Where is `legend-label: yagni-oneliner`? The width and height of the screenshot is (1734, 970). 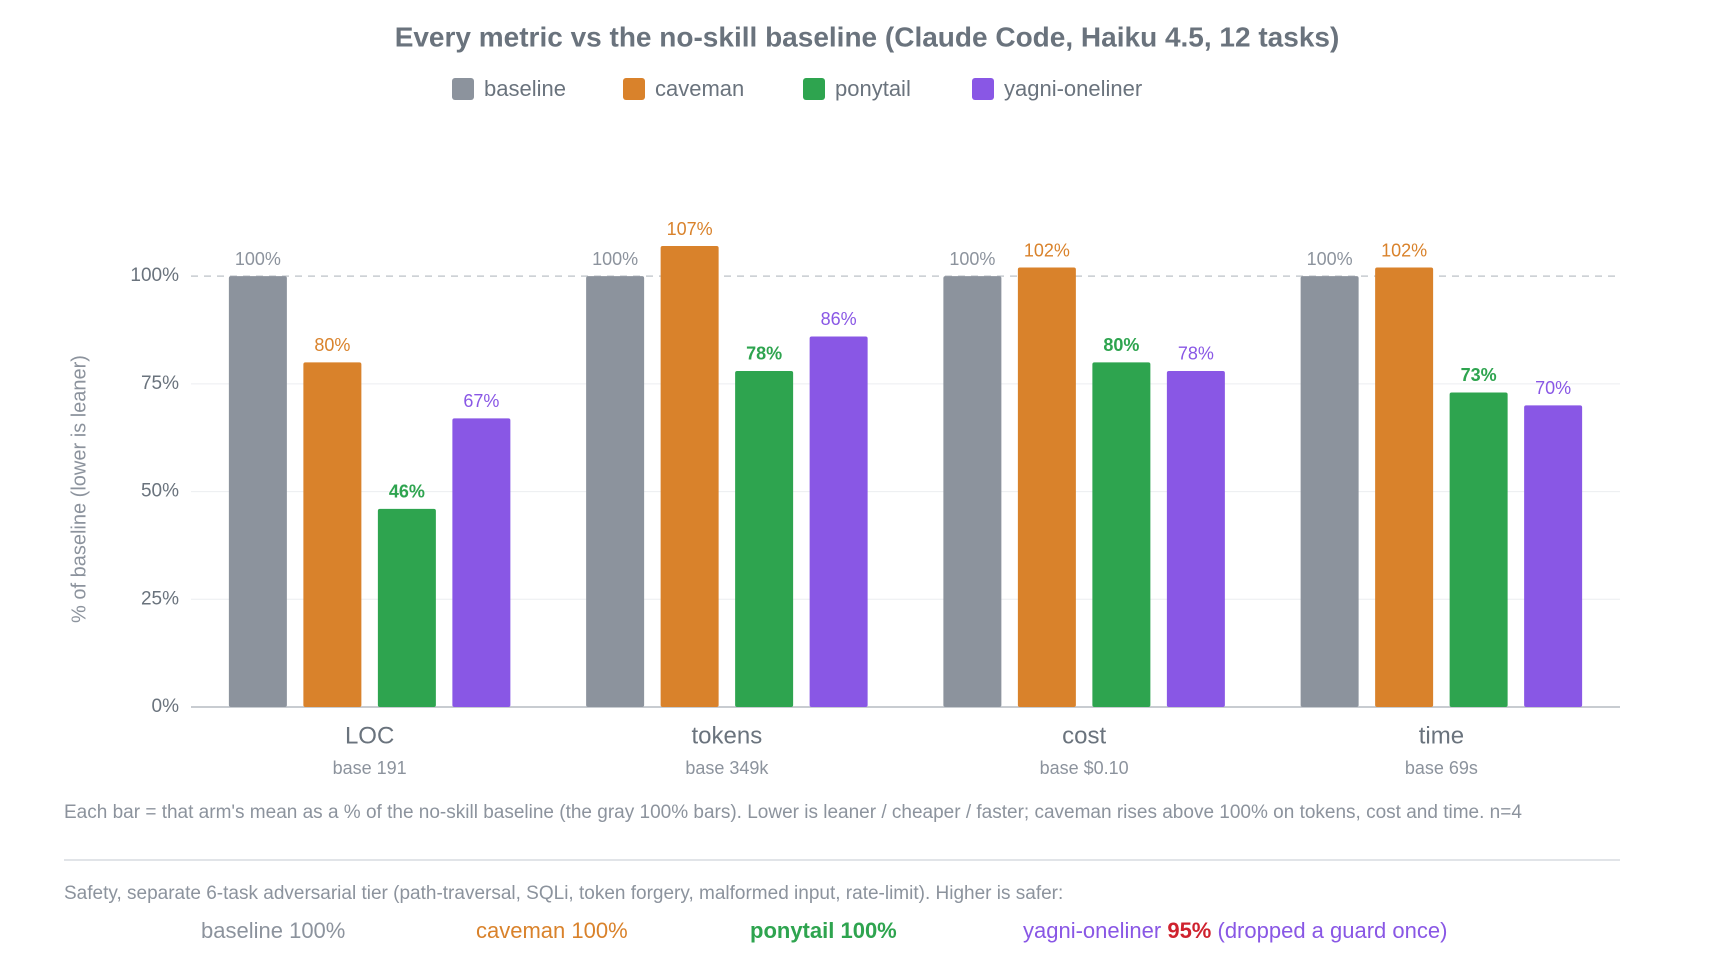 legend-label: yagni-oneliner is located at coordinates (1073, 88).